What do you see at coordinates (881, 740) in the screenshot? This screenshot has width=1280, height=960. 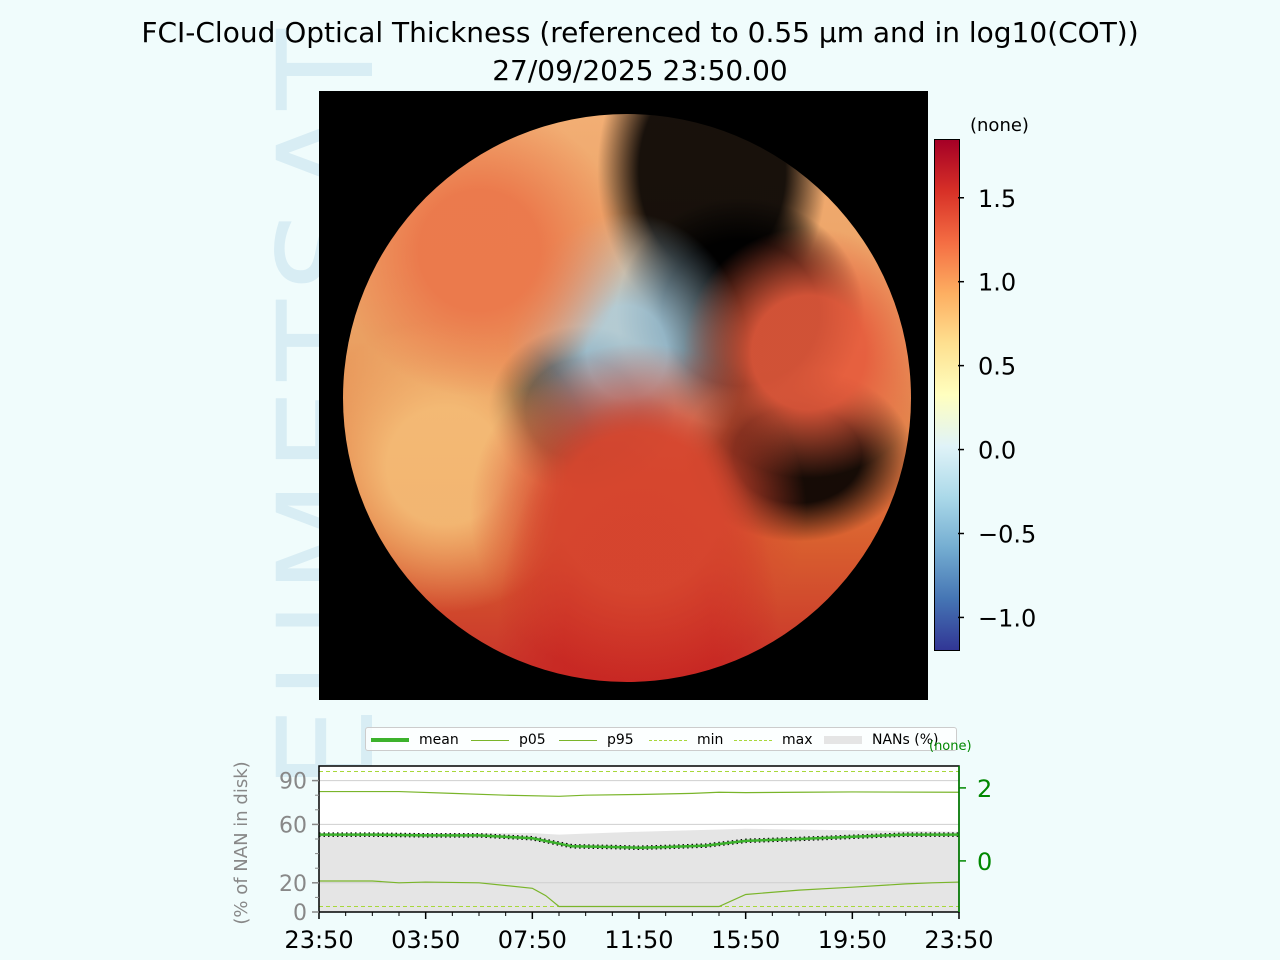 I see `legend-item-nans: NANs (%)` at bounding box center [881, 740].